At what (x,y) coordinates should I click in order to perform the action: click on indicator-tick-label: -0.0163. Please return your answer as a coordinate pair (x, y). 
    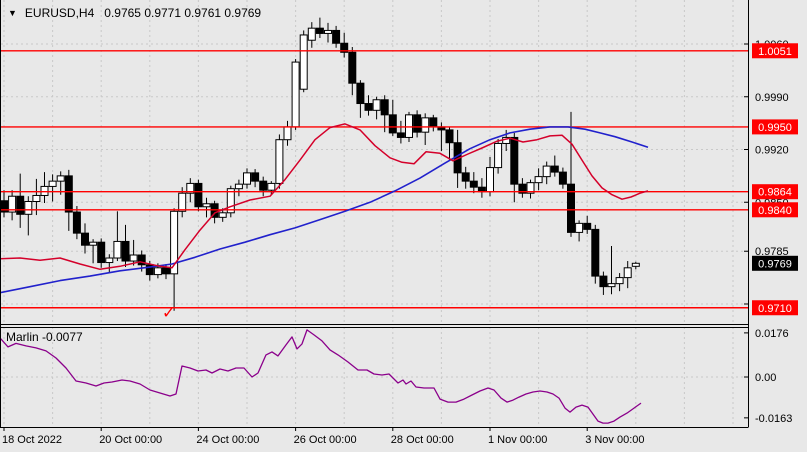
    Looking at the image, I should click on (773, 419).